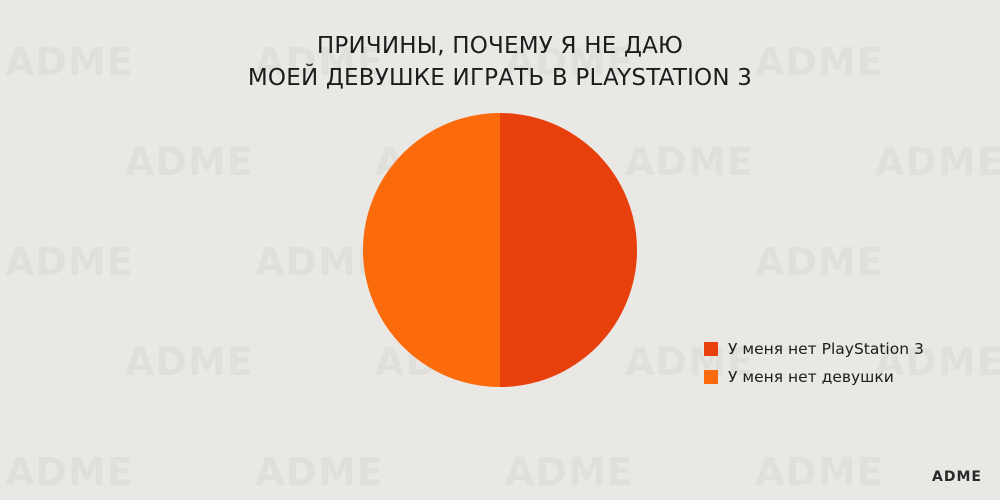 This screenshot has height=500, width=1000. Describe the element at coordinates (568, 250) in the screenshot. I see `pie-slice-no-playstation` at that location.